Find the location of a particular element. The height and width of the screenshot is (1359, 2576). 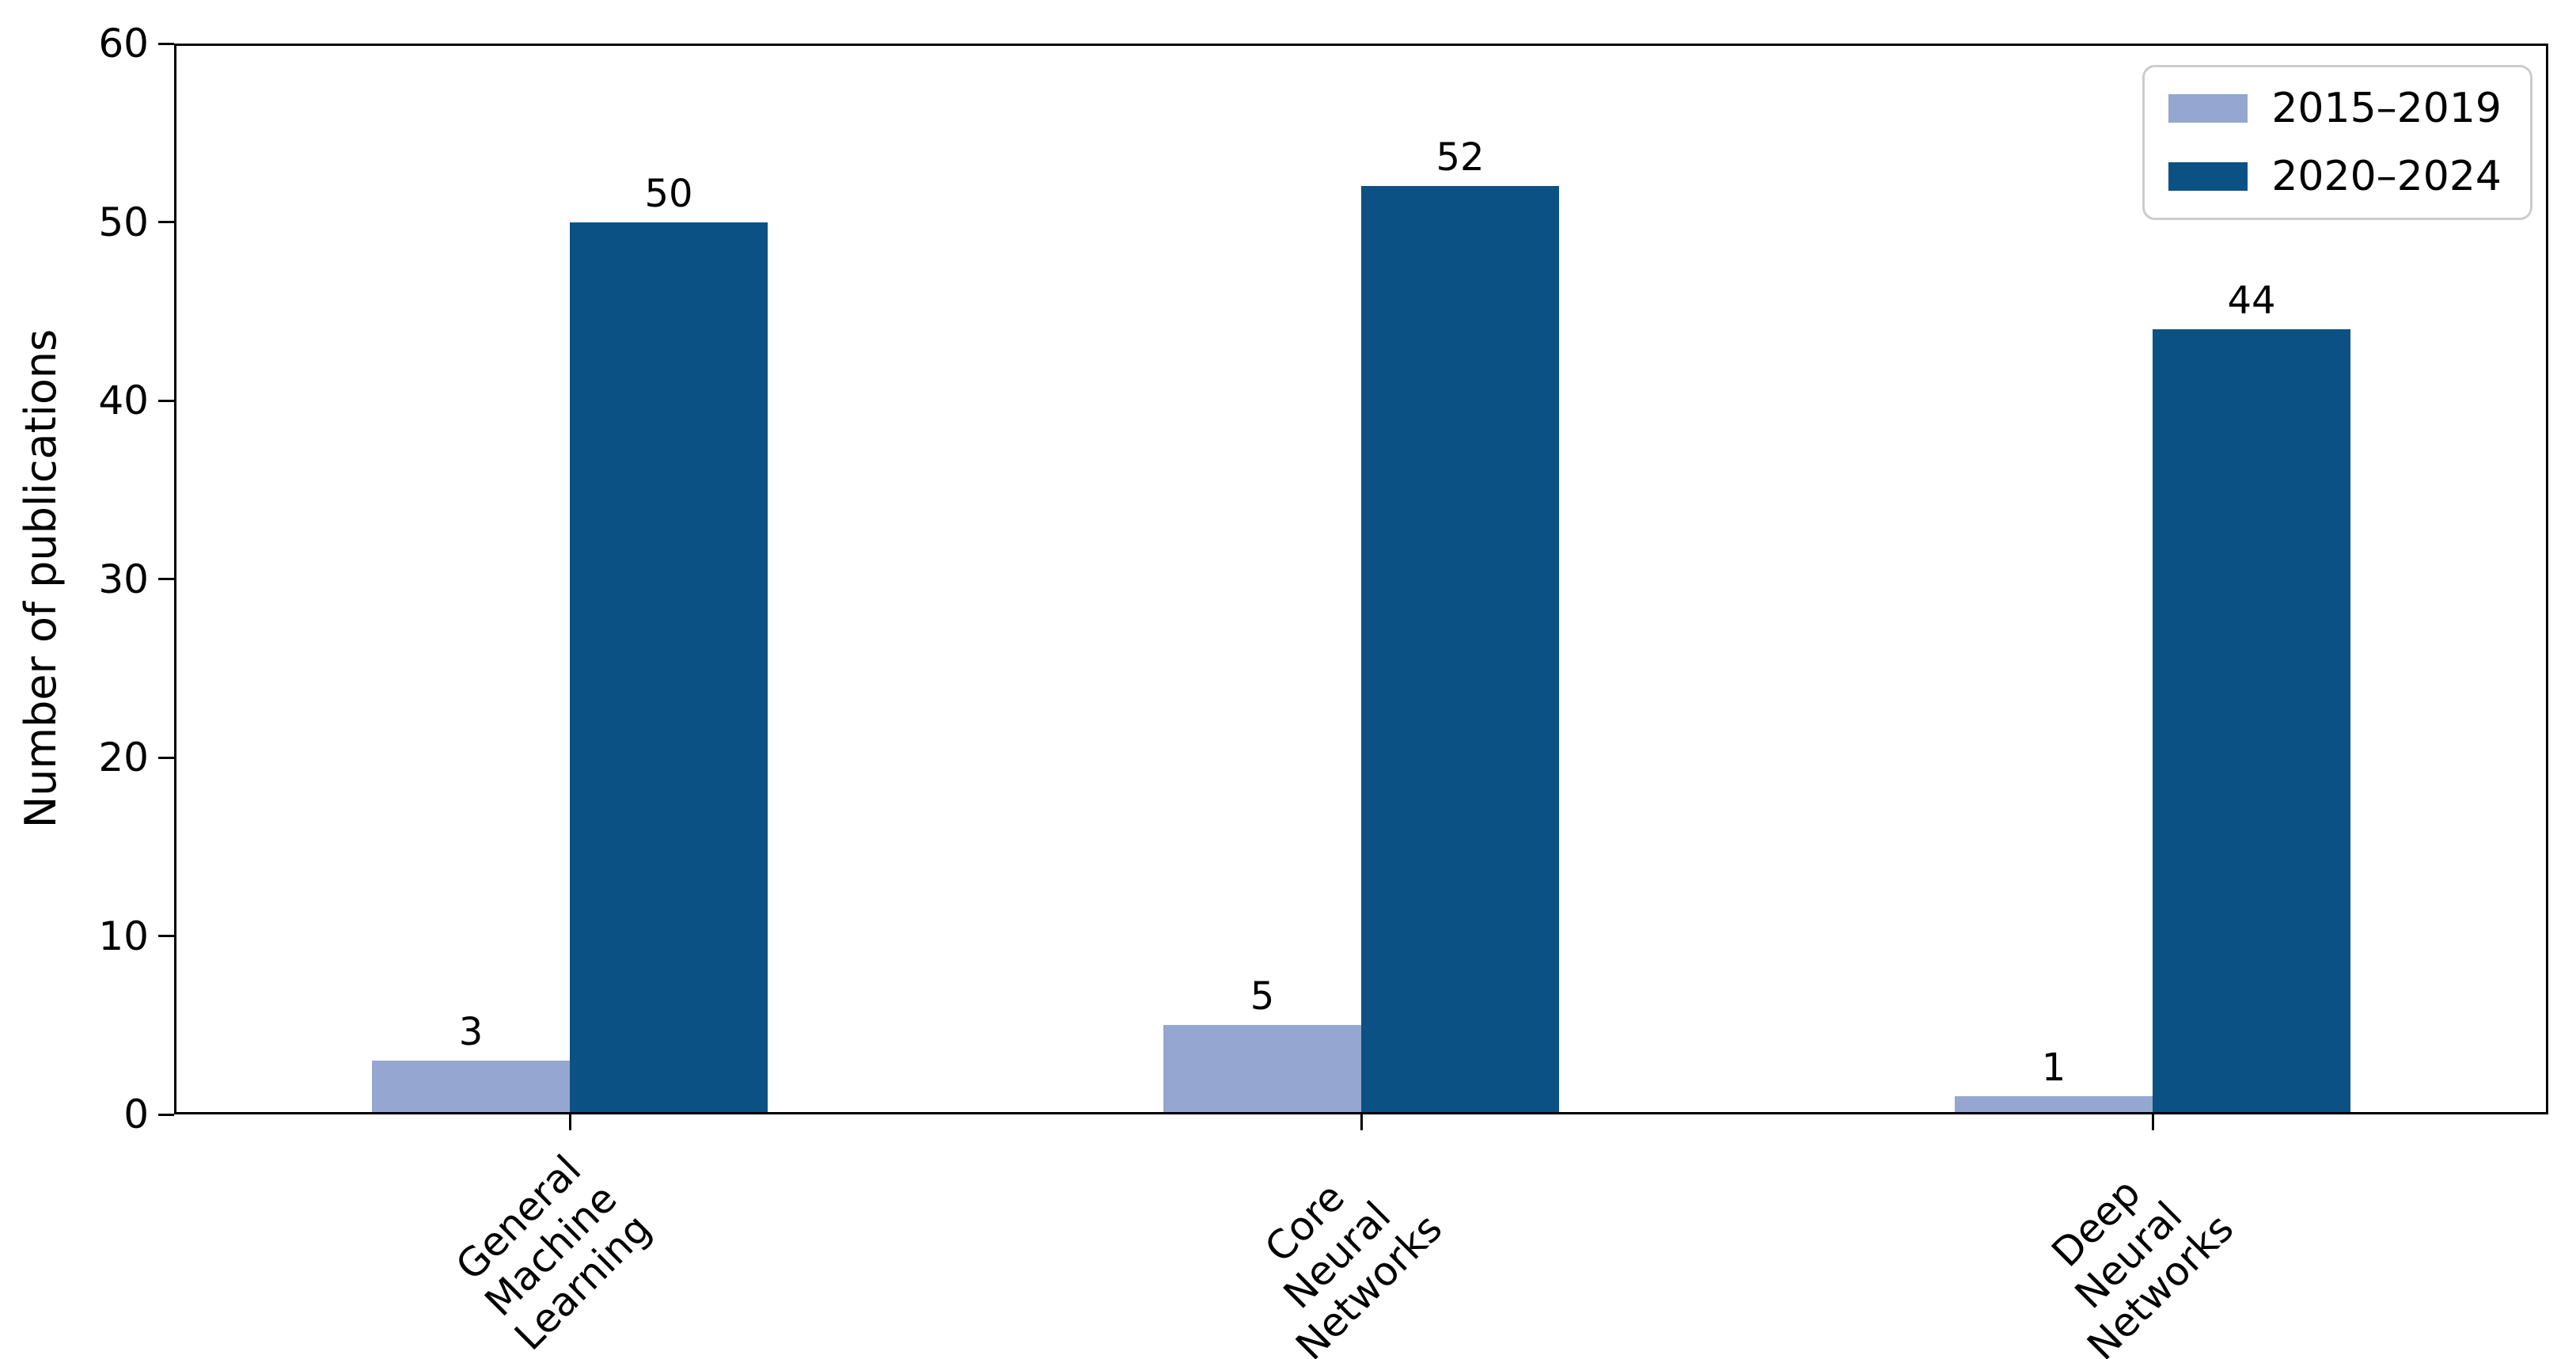

bar-2015–2019-1 is located at coordinates (471, 1087).